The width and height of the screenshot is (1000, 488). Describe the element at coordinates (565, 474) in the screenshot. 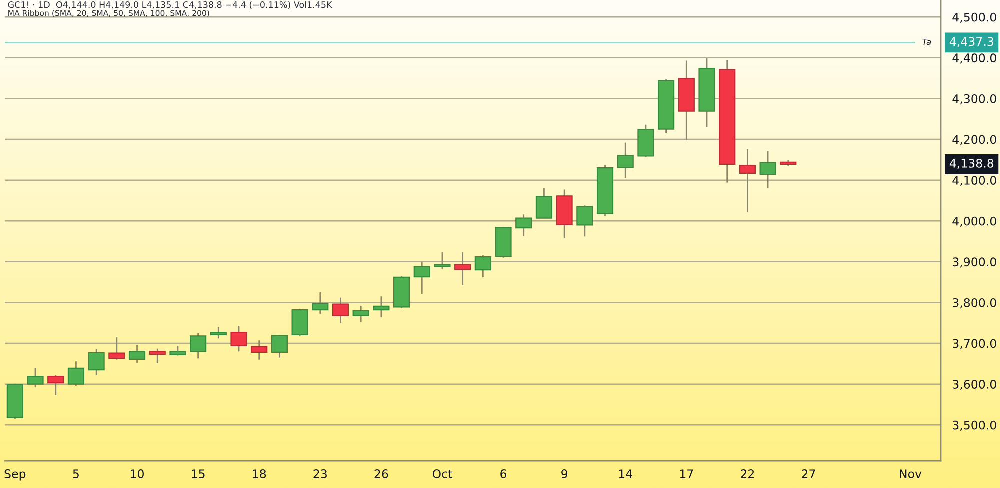

I see `x-tick-label: 9` at that location.